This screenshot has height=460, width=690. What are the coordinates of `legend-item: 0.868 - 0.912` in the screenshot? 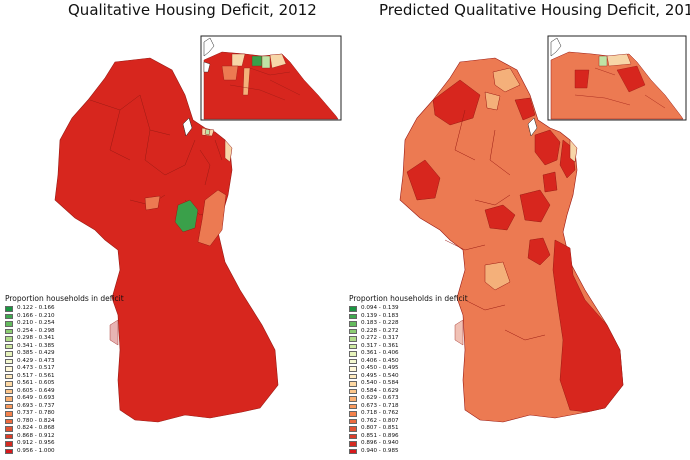 It's located at (64, 437).